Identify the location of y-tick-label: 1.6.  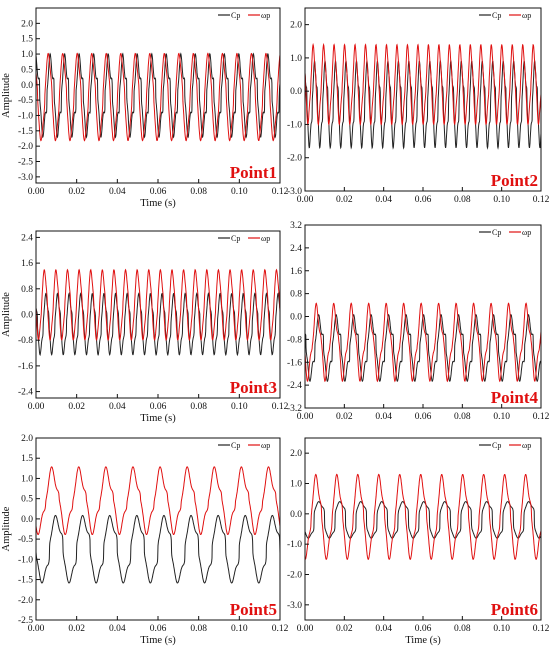
(27, 264).